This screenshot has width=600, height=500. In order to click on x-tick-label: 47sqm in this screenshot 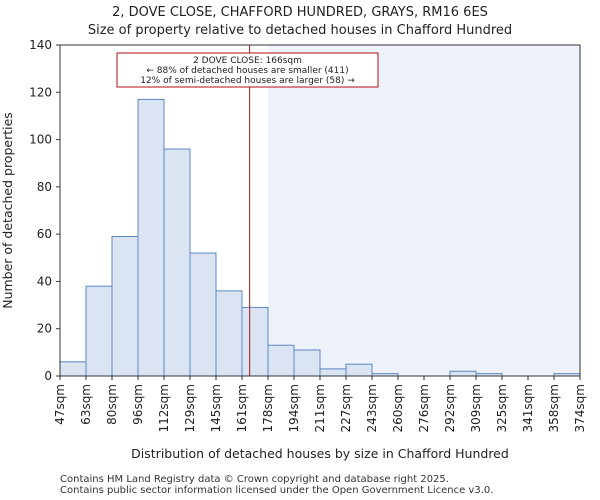, I will do `click(60, 404)`.